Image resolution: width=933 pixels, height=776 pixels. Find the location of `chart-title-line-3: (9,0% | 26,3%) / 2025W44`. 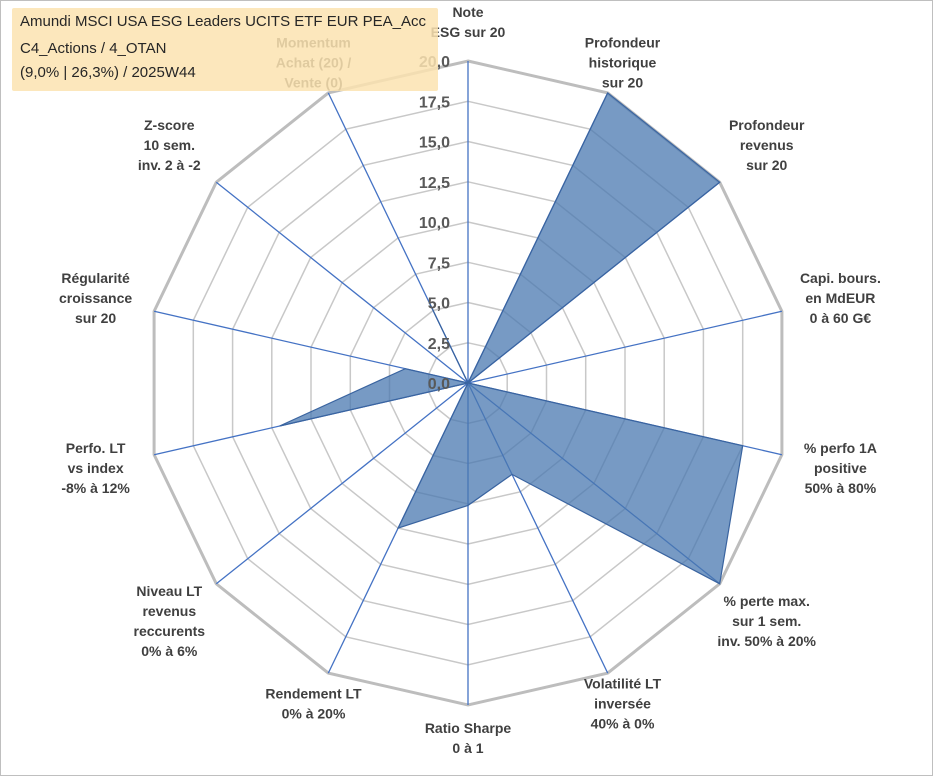

chart-title-line-3: (9,0% | 26,3%) / 2025W44 is located at coordinates (108, 72).